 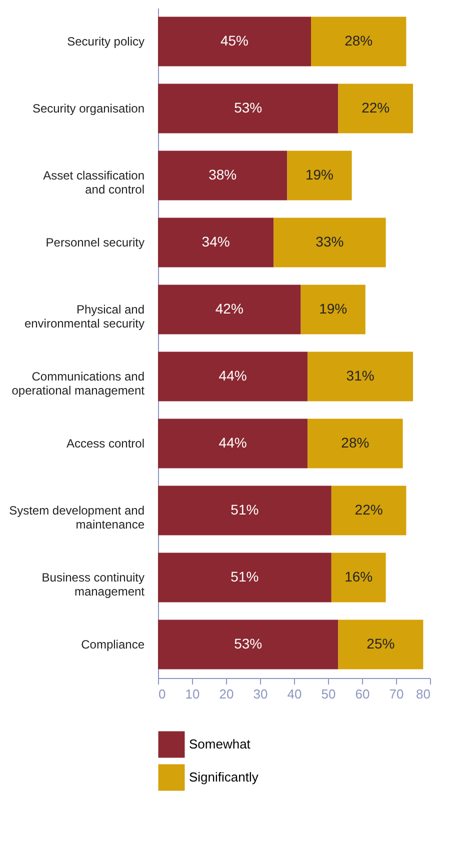 I want to click on data-label: 45%, so click(x=234, y=40).